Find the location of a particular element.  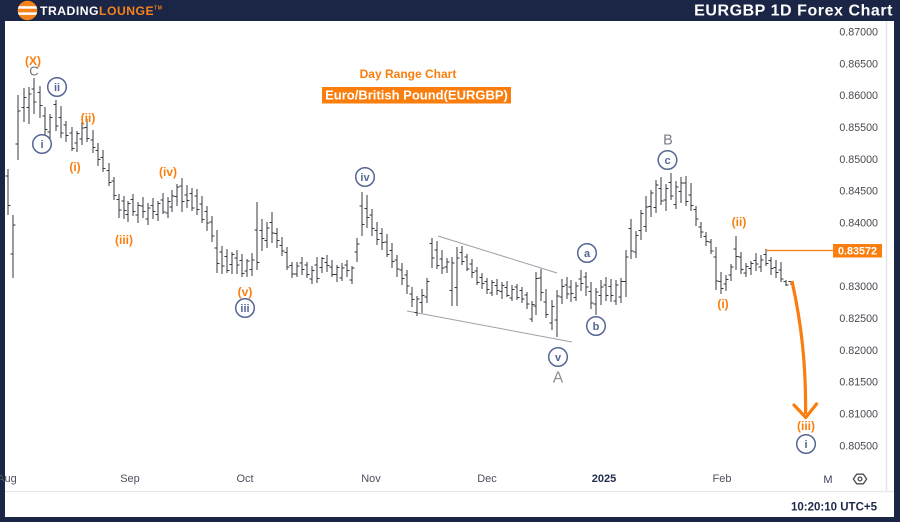

svg-text: 0.84000 is located at coordinates (858, 224).